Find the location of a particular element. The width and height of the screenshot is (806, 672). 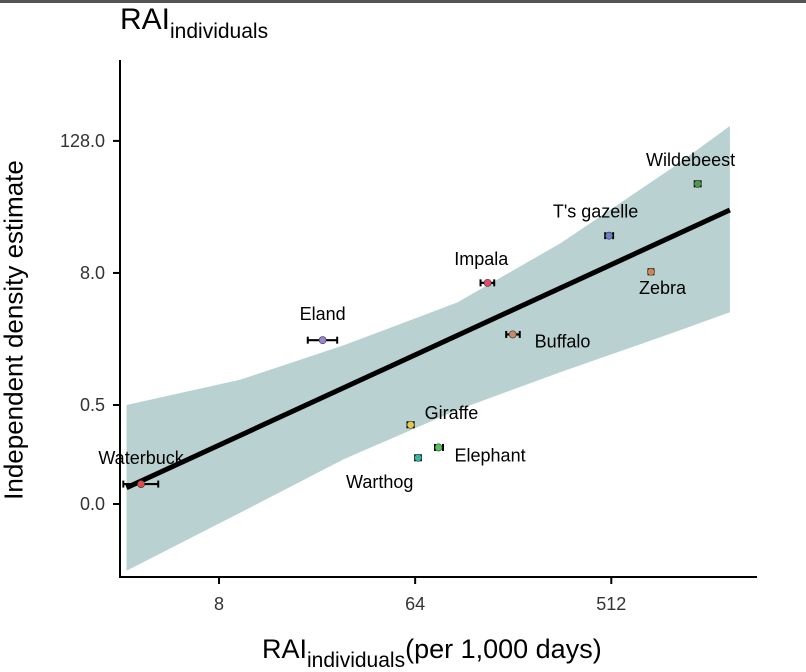

data-point-zebra is located at coordinates (651, 271).